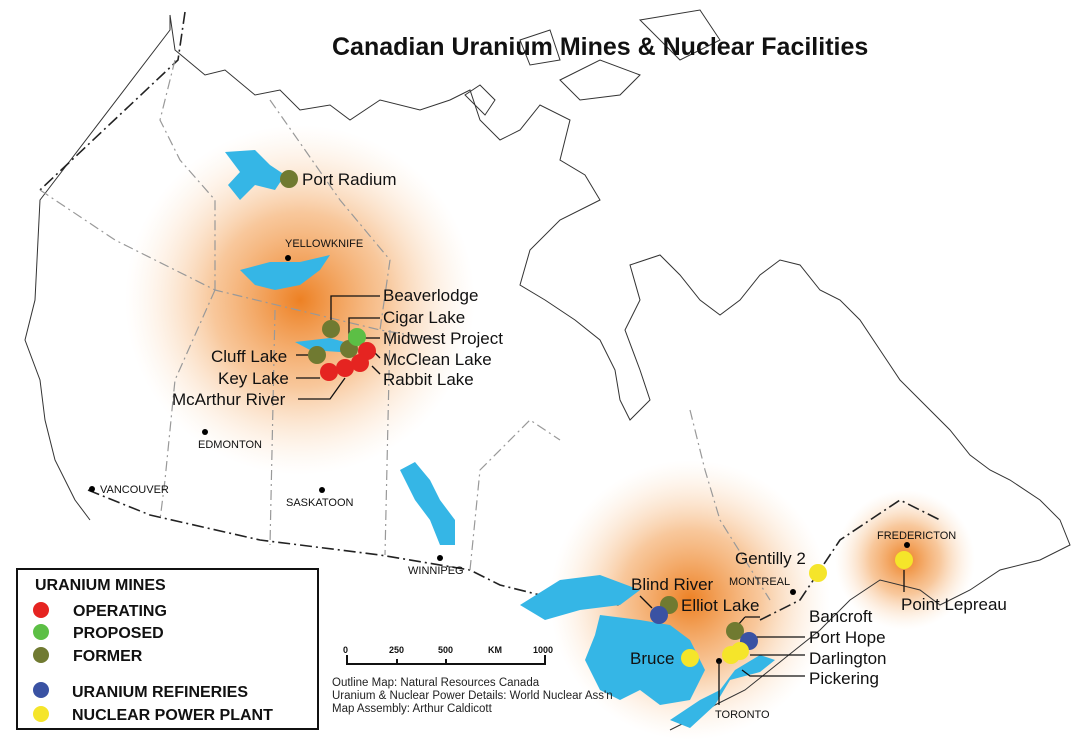  Describe the element at coordinates (592, 62) in the screenshot. I see `arctic-islands` at that location.